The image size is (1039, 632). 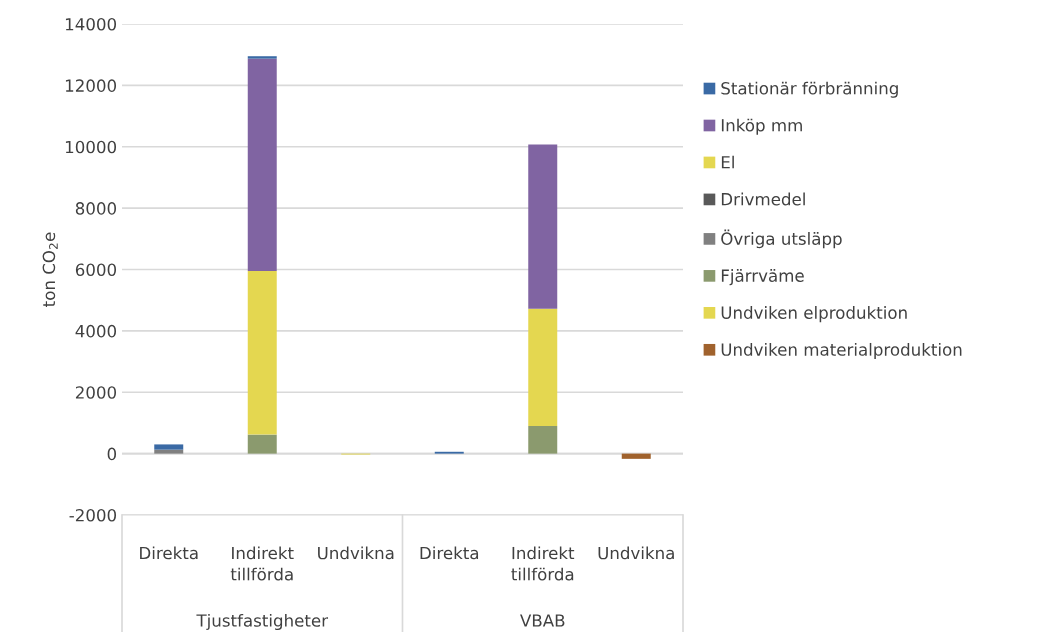 I want to click on legend-label: Övriga utsläpp, so click(x=781, y=239).